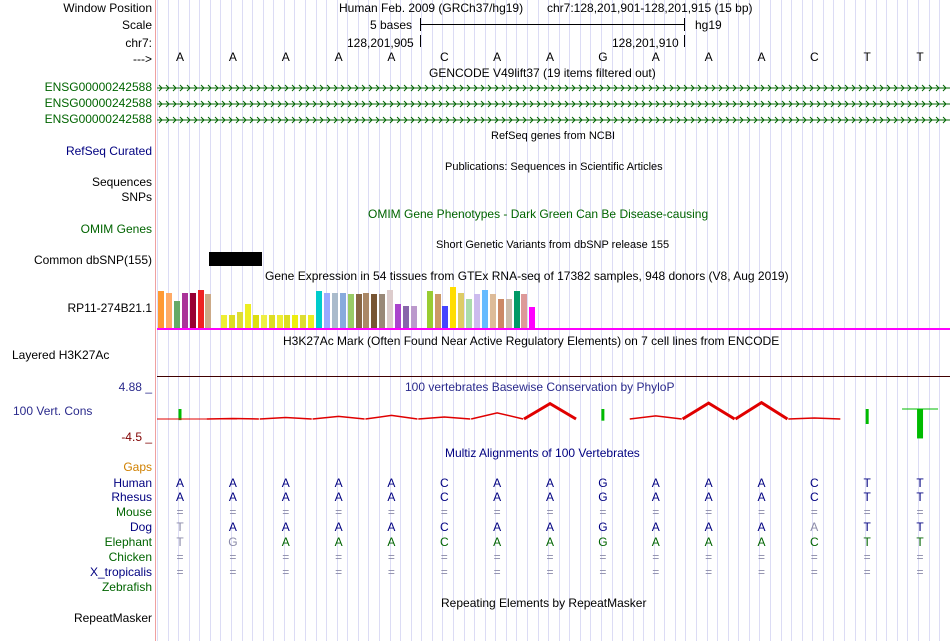 The width and height of the screenshot is (950, 641). What do you see at coordinates (98, 119) in the screenshot?
I see `gencode-gene-label-3: ENSG00000242588` at bounding box center [98, 119].